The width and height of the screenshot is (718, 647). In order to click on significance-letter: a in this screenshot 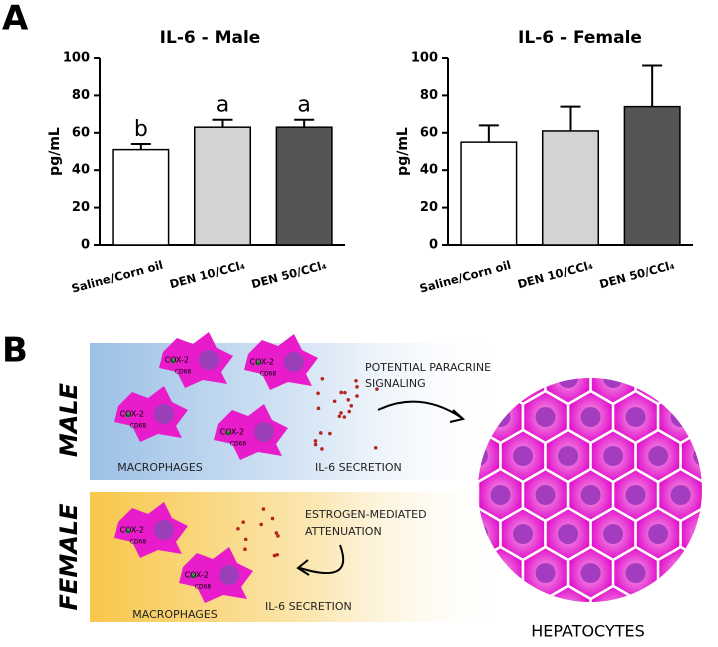, I will do `click(222, 105)`.